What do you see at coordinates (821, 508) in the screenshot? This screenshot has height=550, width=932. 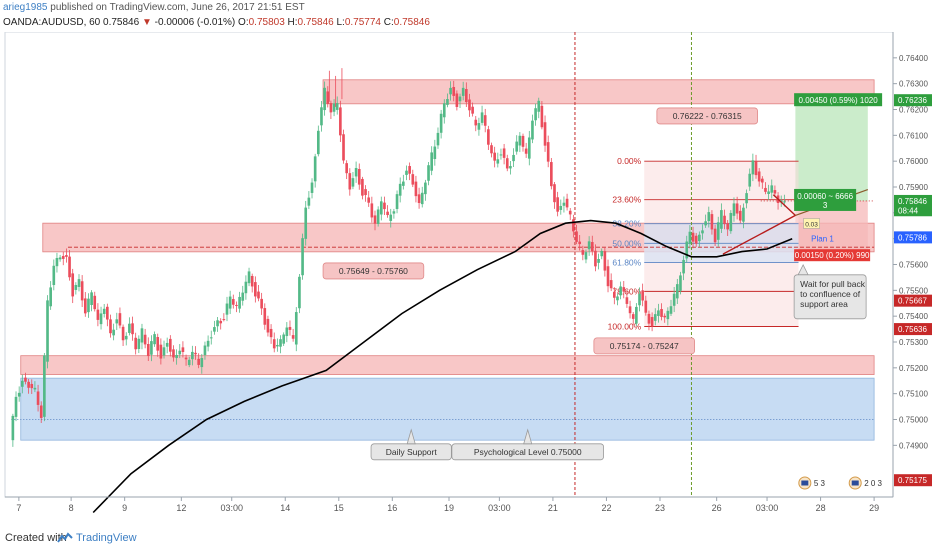 I see `x-tick-label: 28` at bounding box center [821, 508].